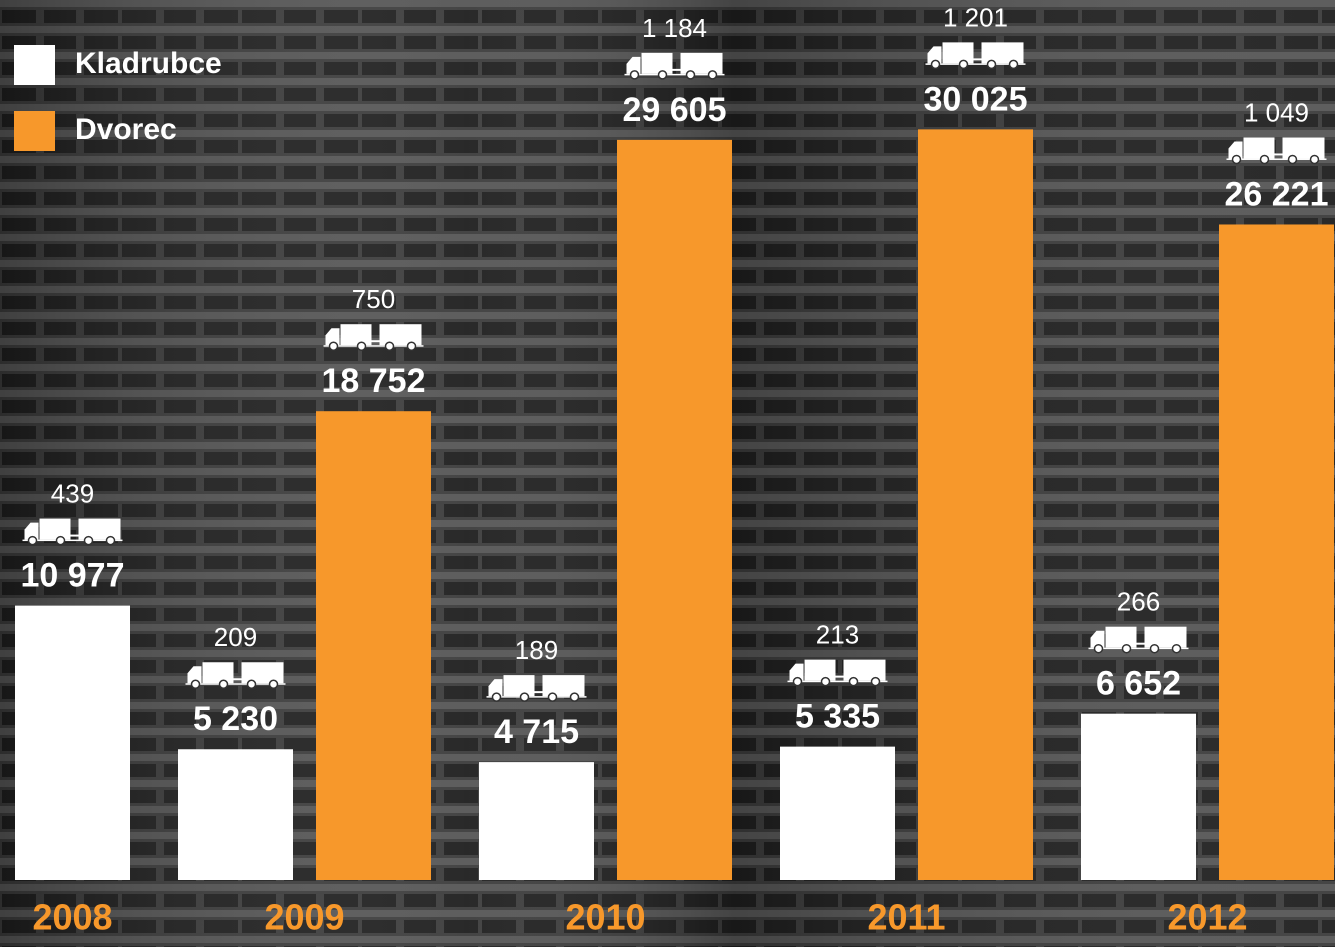  I want to click on legend-label: Kladrubce, so click(148, 63).